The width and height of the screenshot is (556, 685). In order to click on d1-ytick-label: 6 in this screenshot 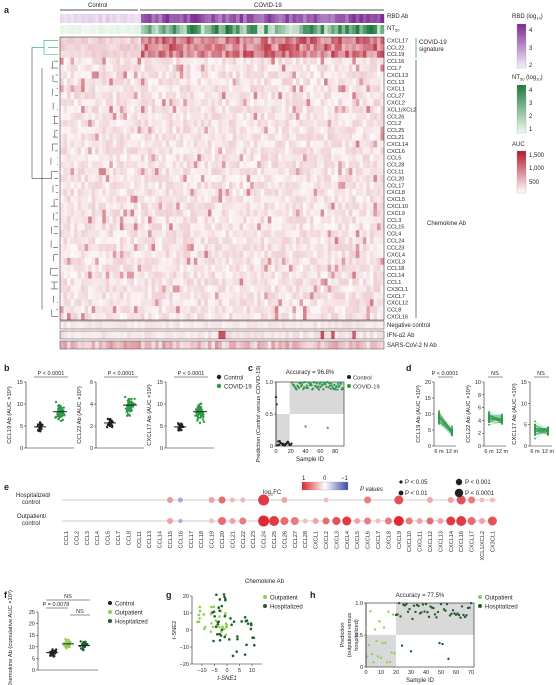, I will do `click(479, 409)`.